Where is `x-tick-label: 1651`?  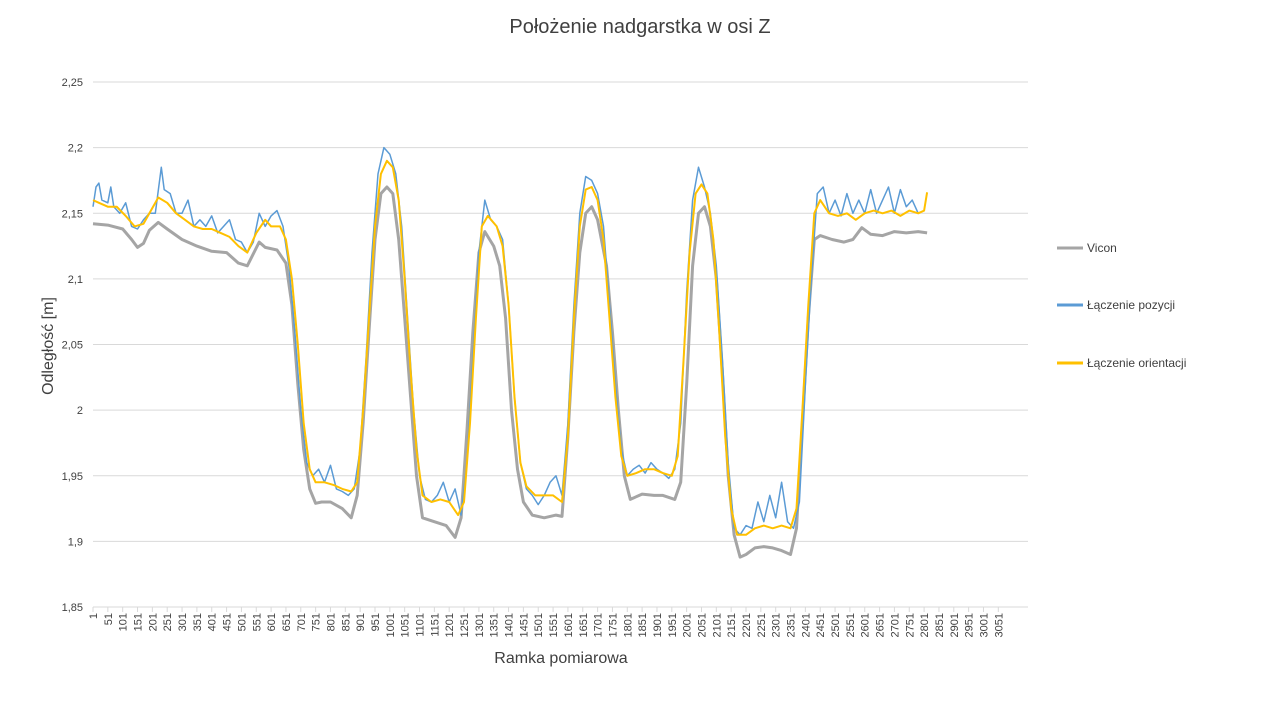
x-tick-label: 1651 is located at coordinates (584, 625).